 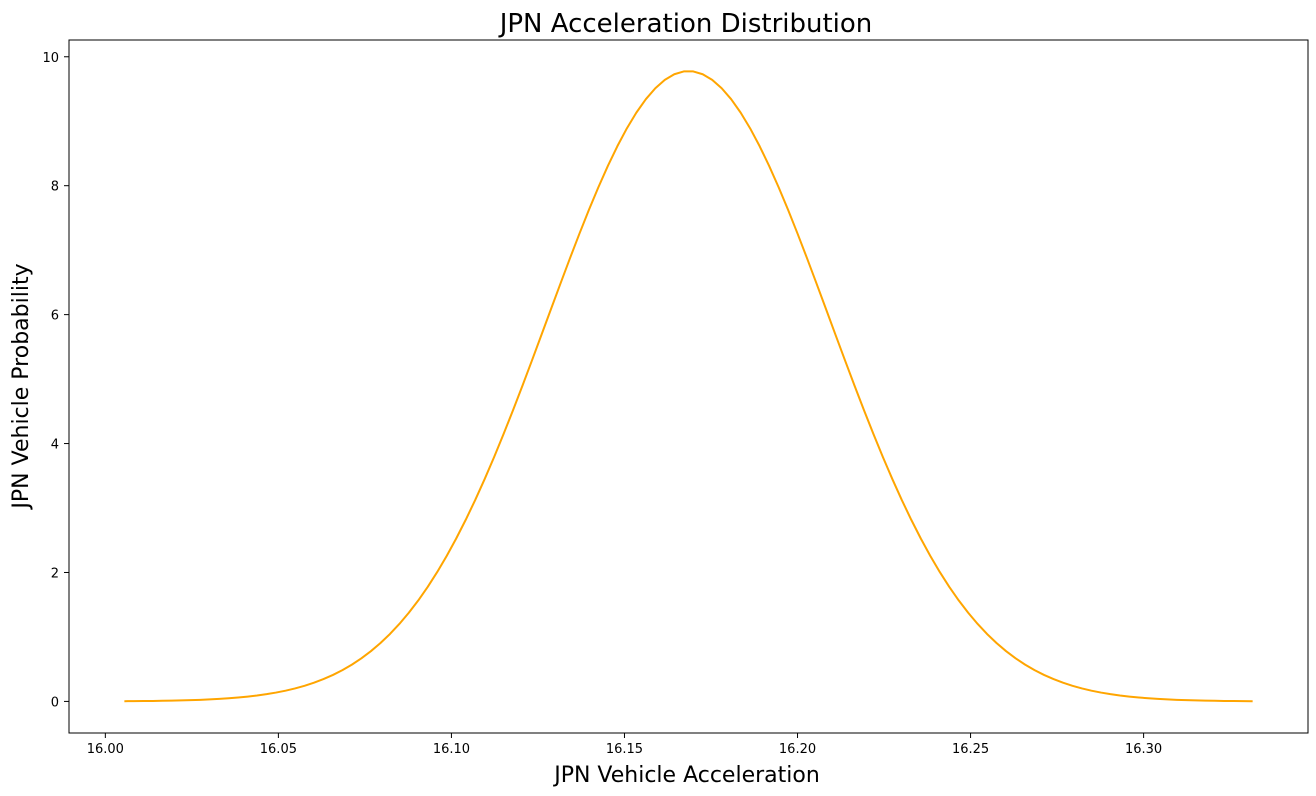 What do you see at coordinates (451, 749) in the screenshot?
I see `x-tick-label: 16.10` at bounding box center [451, 749].